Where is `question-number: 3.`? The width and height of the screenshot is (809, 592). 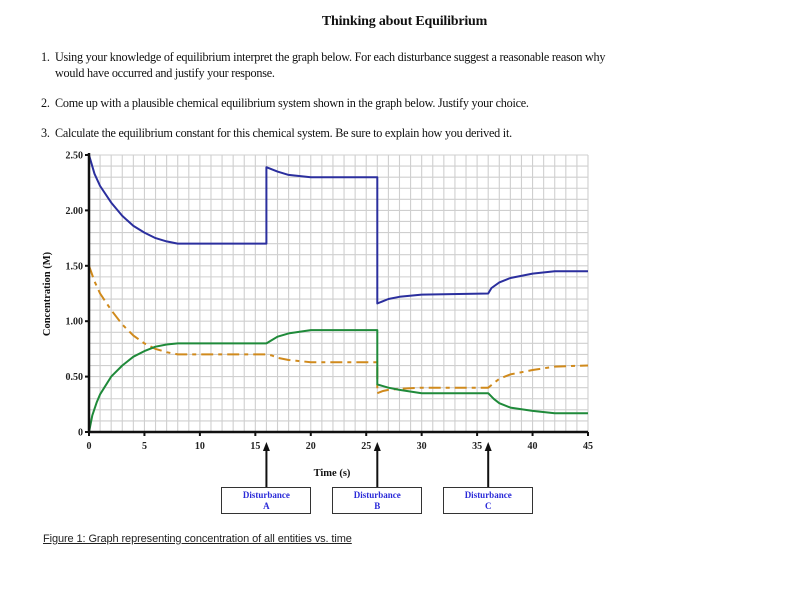
question-number: 3. is located at coordinates (45, 133).